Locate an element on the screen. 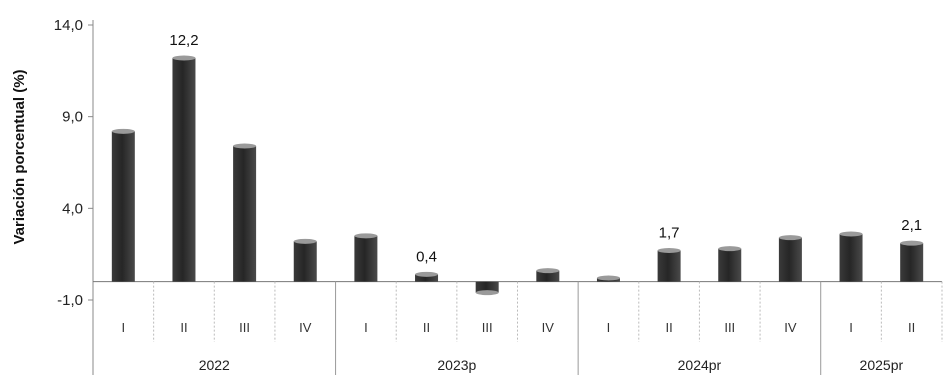 This screenshot has height=377, width=949. x-group-label: 2025pr is located at coordinates (882, 365).